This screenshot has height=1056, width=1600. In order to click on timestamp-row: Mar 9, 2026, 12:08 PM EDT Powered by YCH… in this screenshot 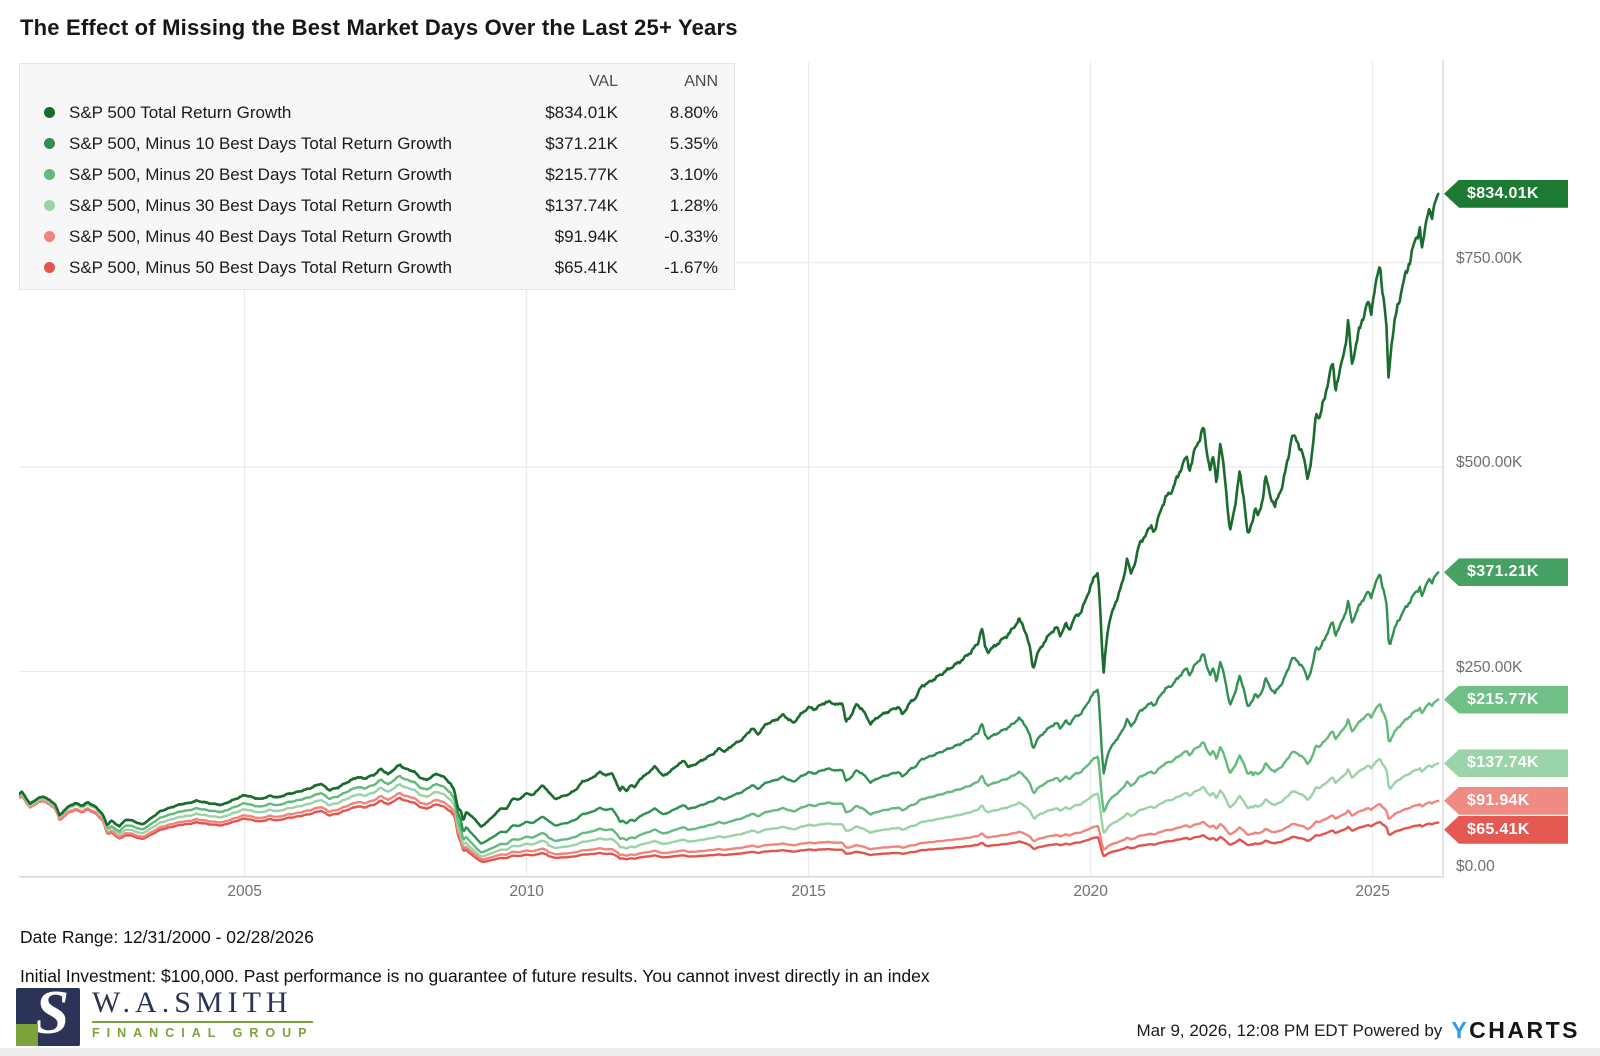, I will do `click(1358, 1030)`.